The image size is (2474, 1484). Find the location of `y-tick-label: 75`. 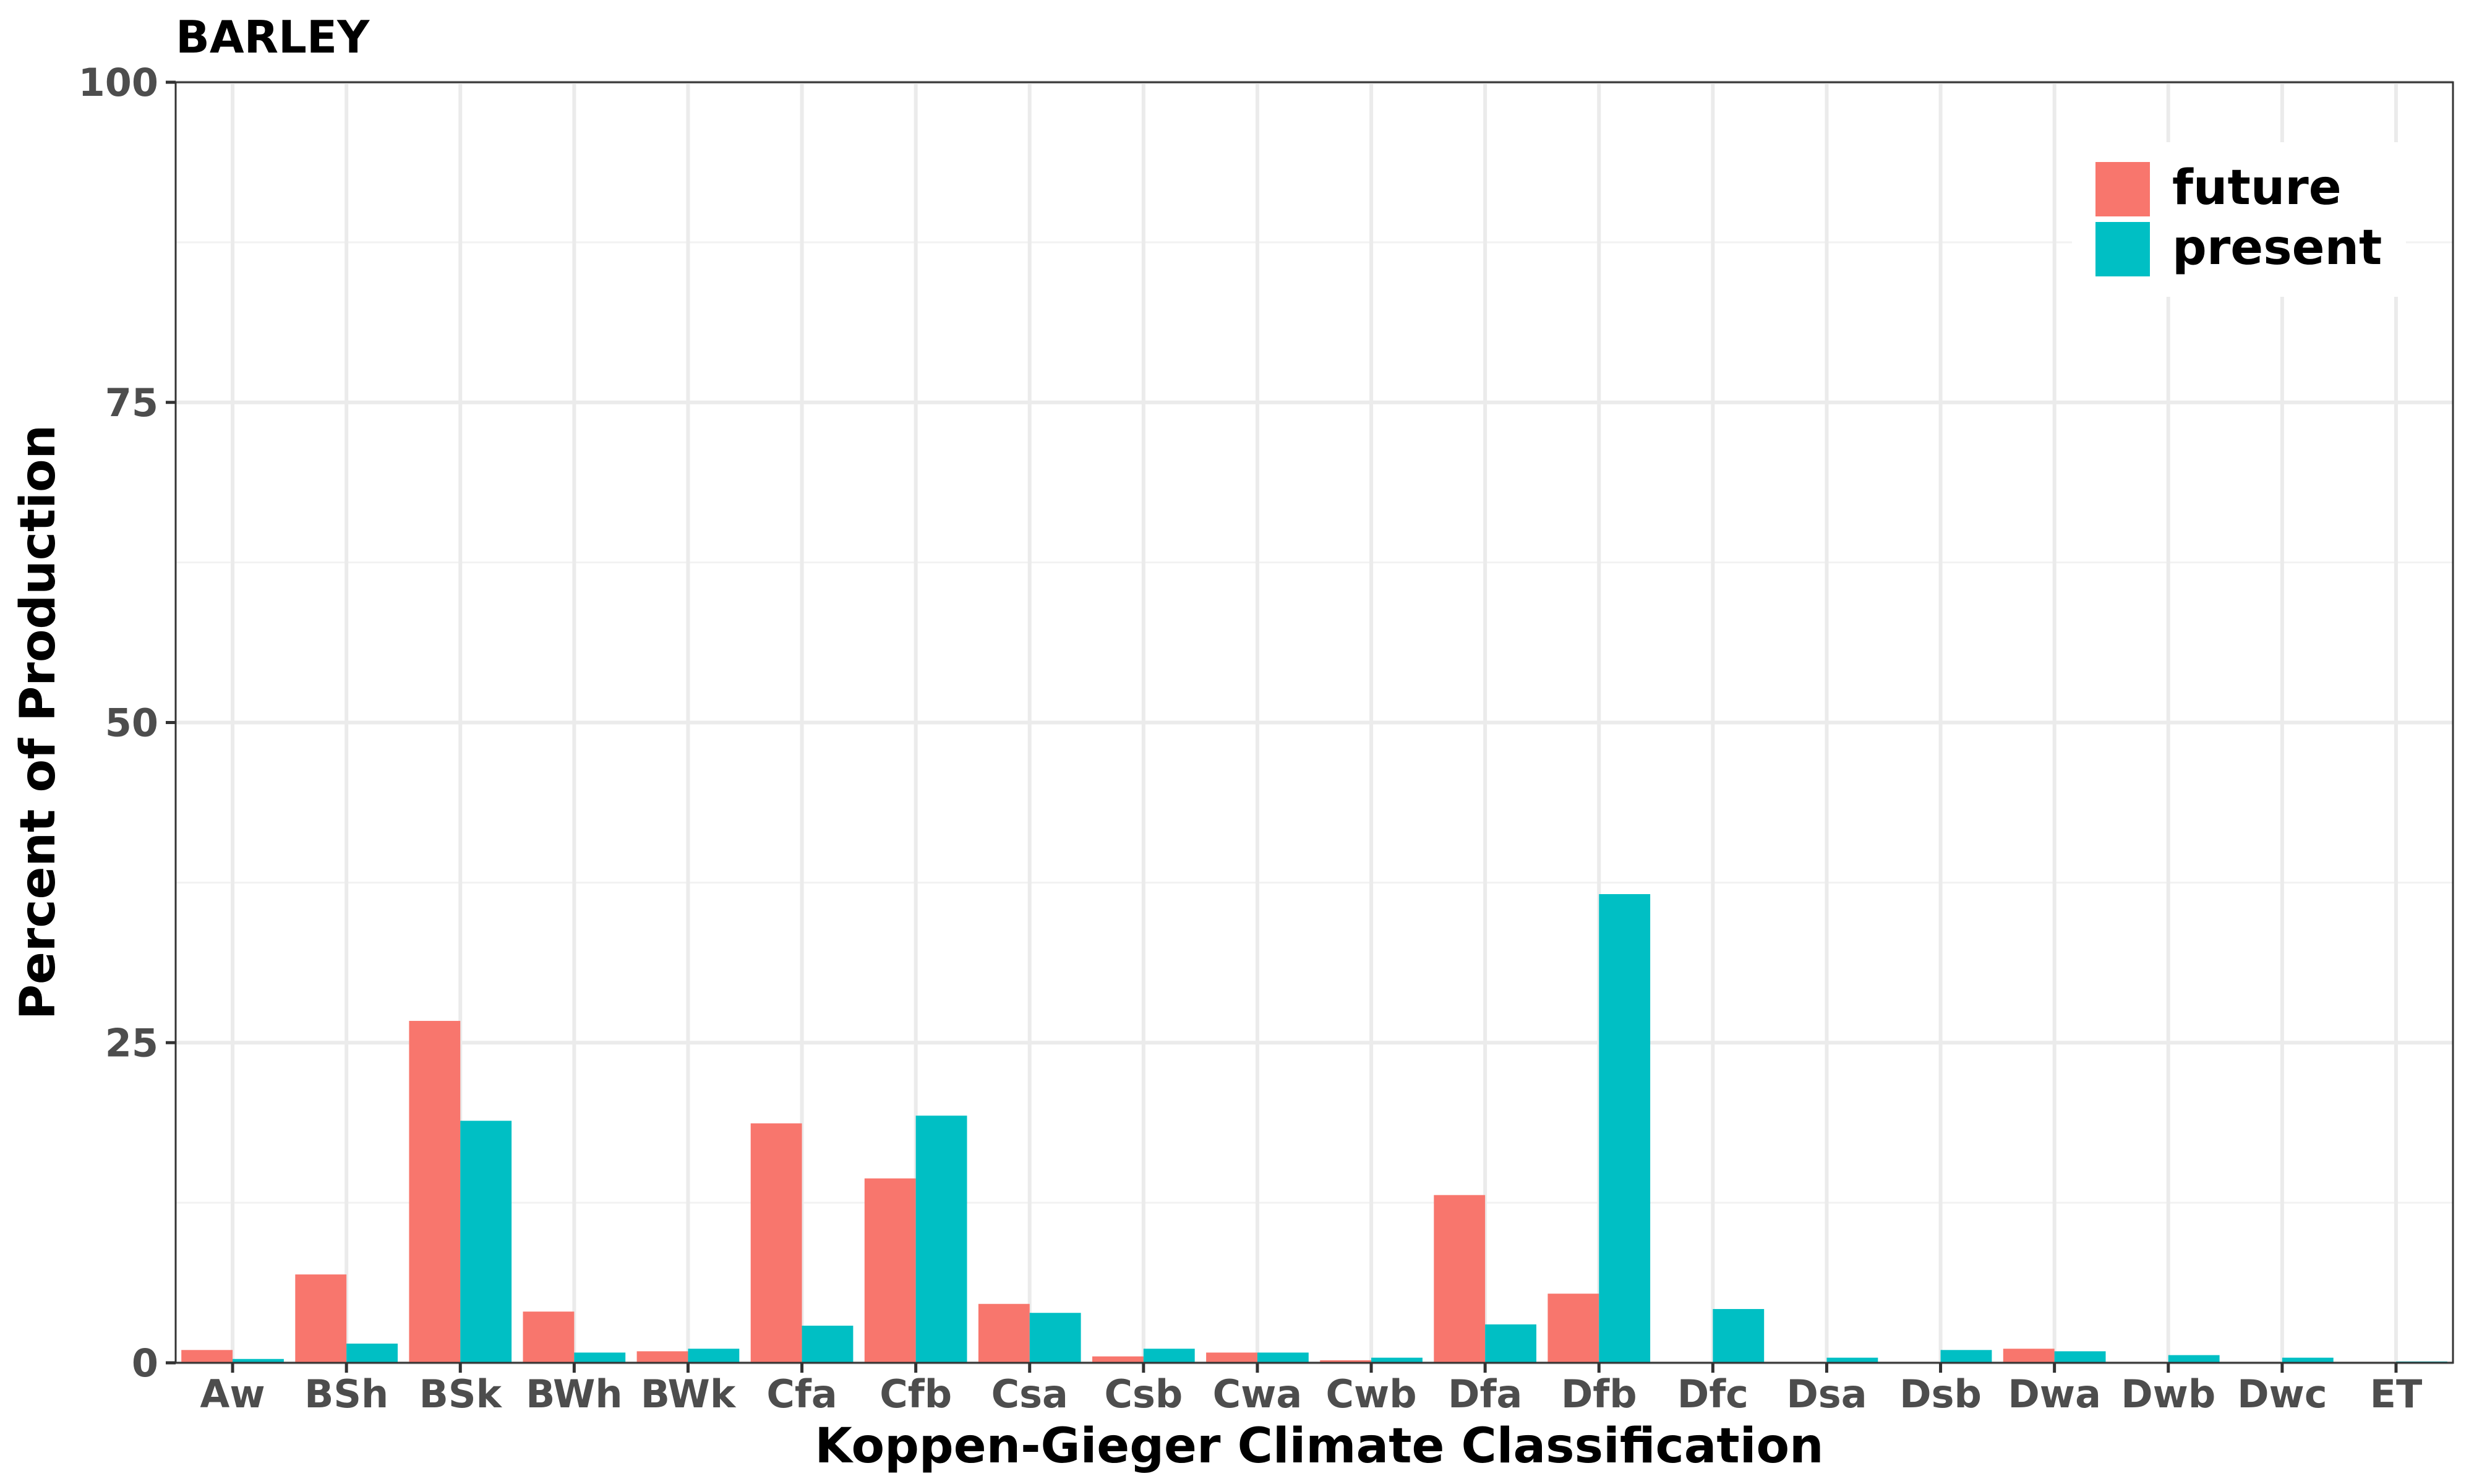

y-tick-label: 75 is located at coordinates (131, 402).